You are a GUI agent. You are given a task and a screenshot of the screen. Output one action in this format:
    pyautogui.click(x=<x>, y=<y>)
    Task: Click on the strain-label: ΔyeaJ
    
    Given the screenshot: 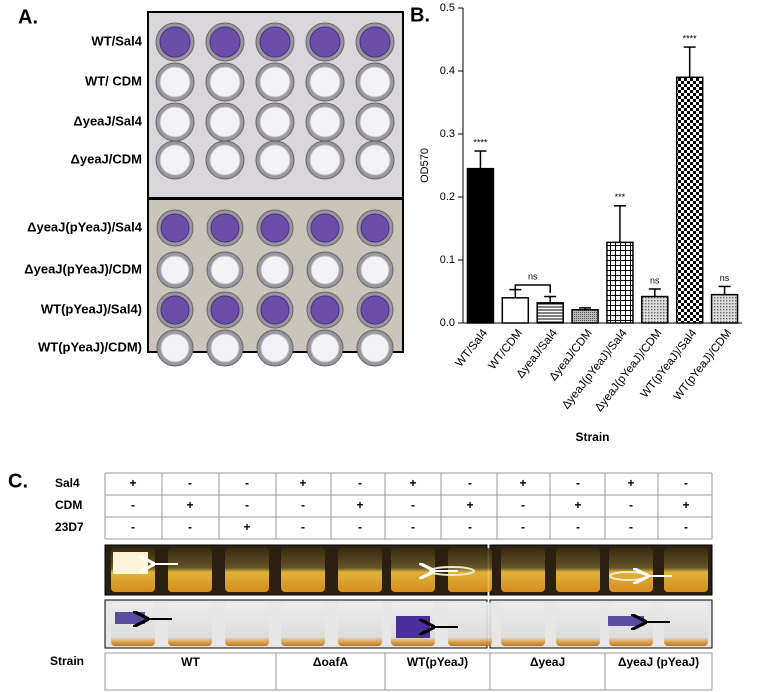 What is the action you would take?
    pyautogui.click(x=547, y=662)
    